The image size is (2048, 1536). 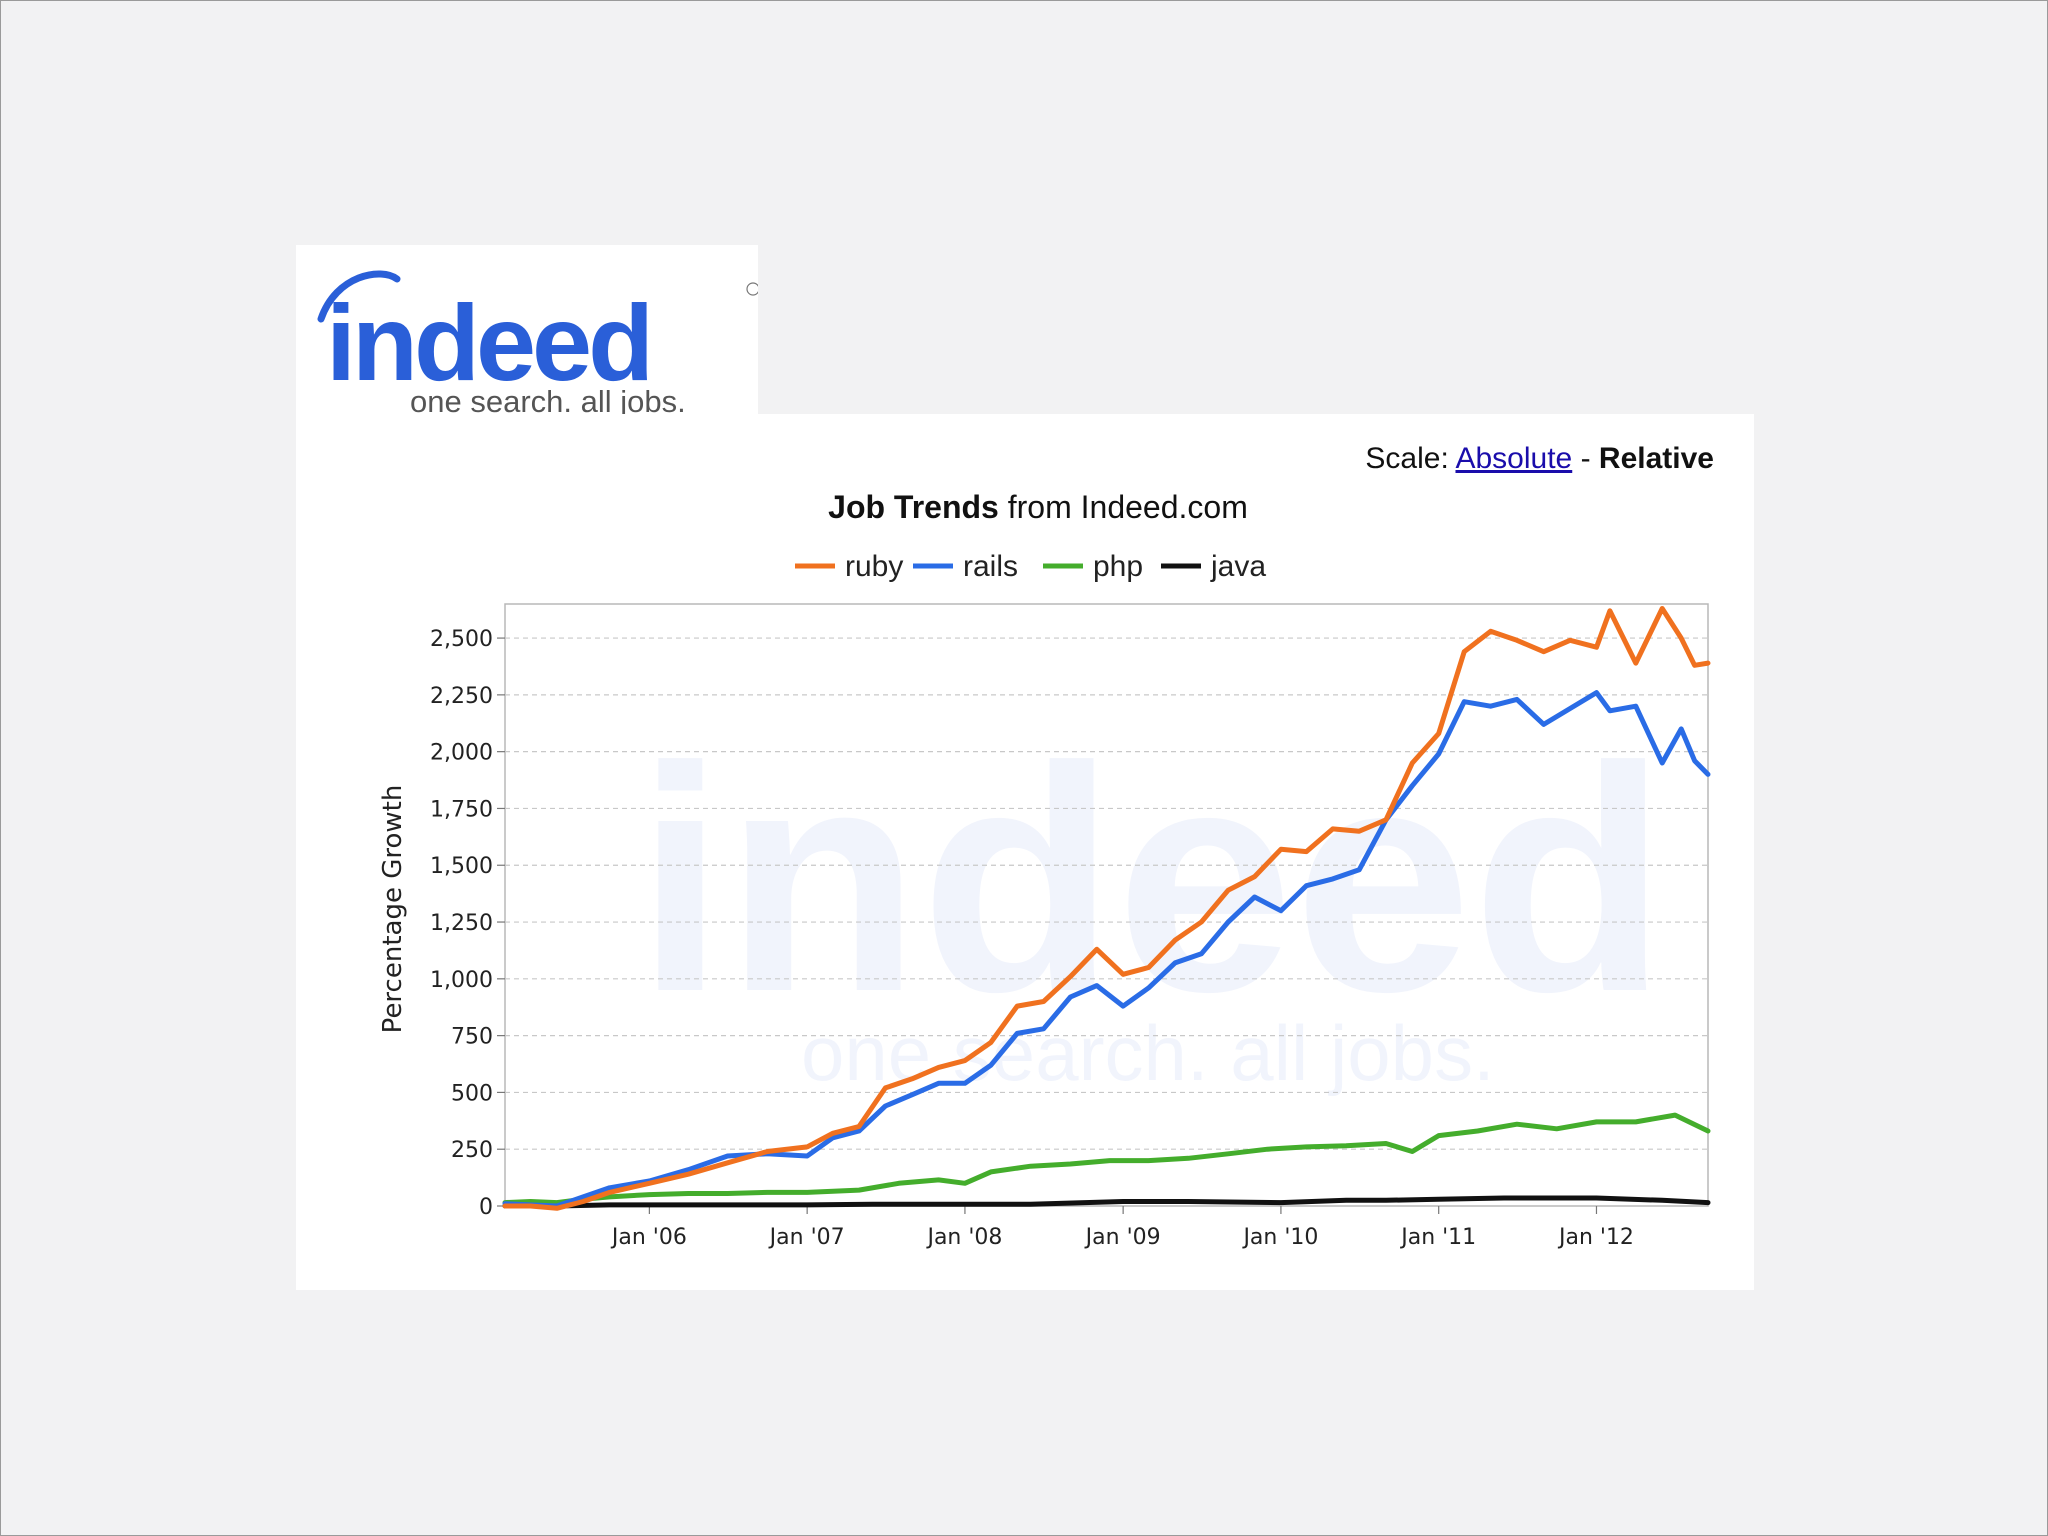 What do you see at coordinates (461, 923) in the screenshot?
I see `y-tick-label: 1,250` at bounding box center [461, 923].